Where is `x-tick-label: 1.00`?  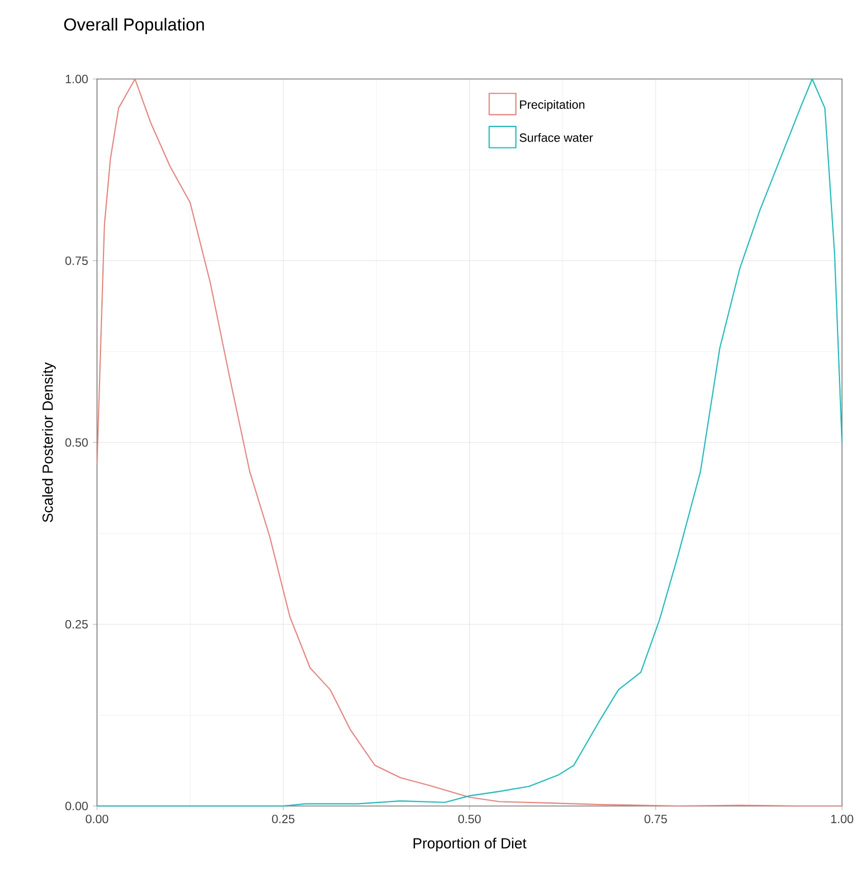 x-tick-label: 1.00 is located at coordinates (842, 819).